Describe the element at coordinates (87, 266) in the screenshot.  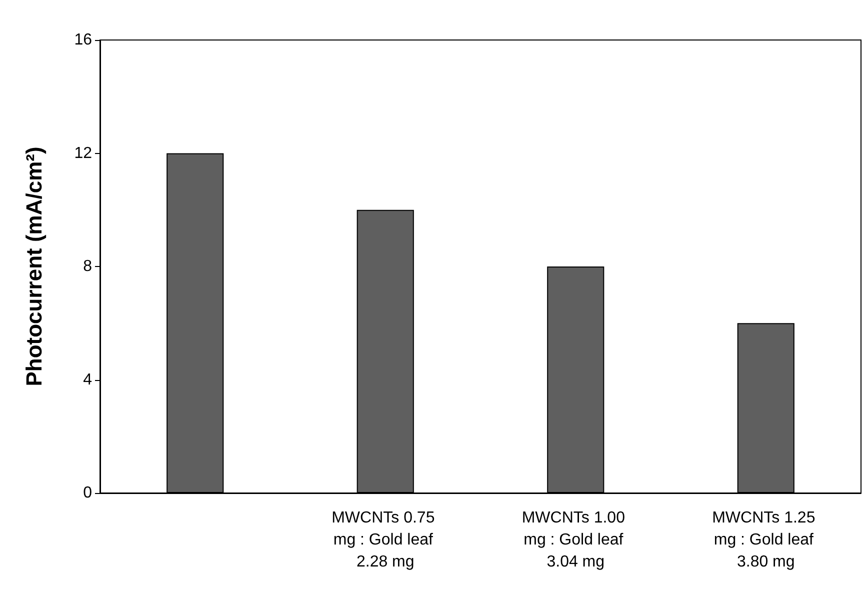
I see `y-tick-label: 8` at that location.